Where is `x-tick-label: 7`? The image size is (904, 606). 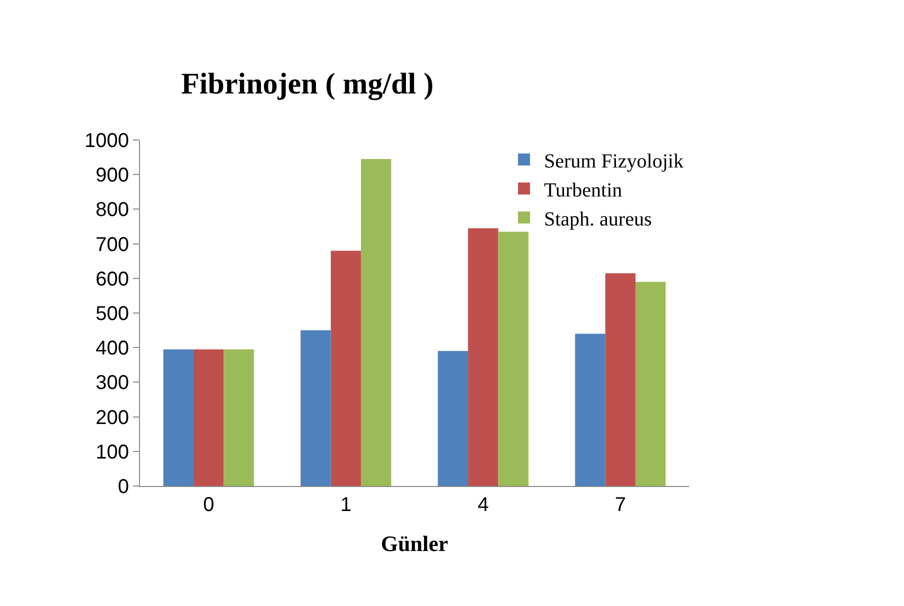 x-tick-label: 7 is located at coordinates (620, 505).